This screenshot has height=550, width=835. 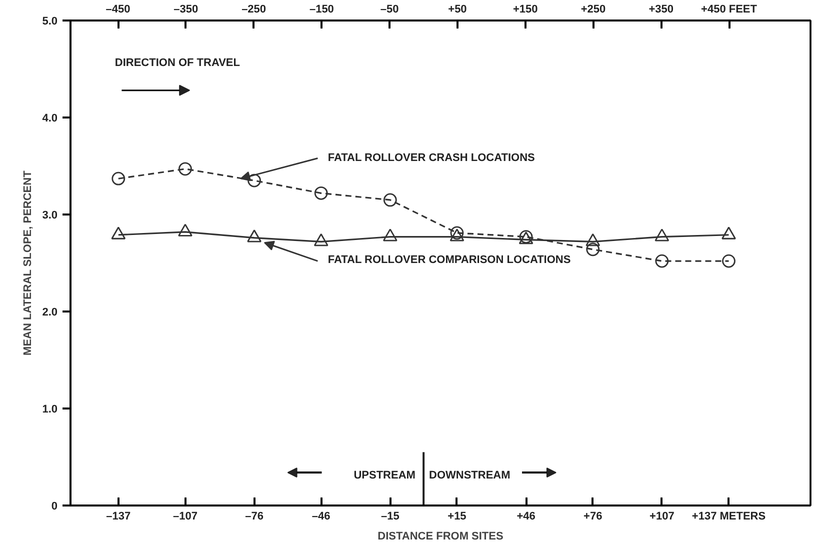 I want to click on x-tick-label: +76, so click(x=593, y=516).